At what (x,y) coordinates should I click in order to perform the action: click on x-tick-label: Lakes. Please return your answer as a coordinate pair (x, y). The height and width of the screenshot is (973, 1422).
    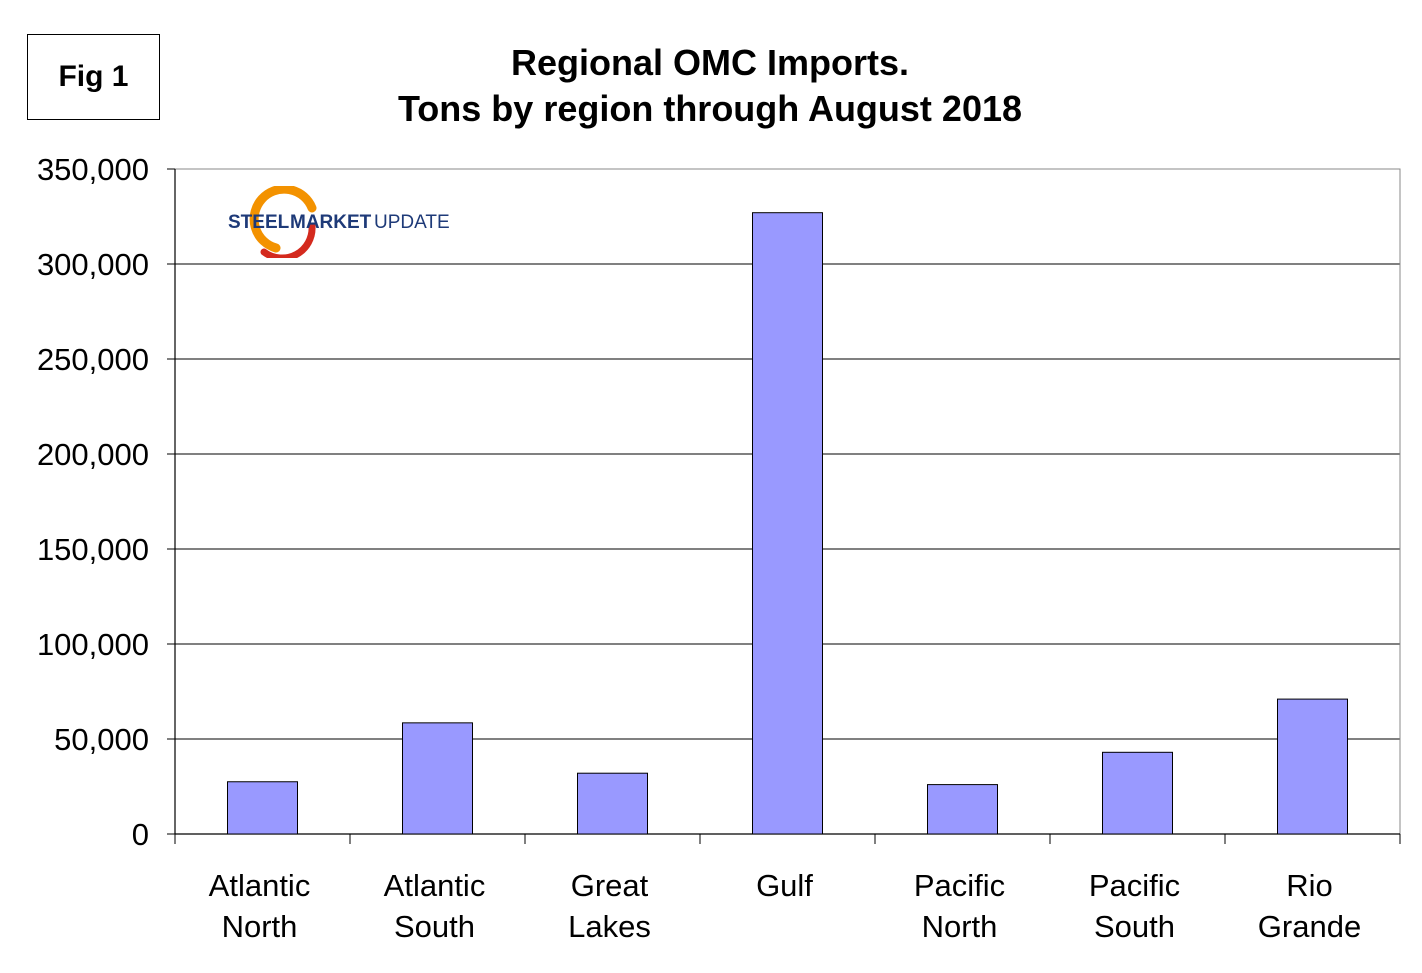
    Looking at the image, I should click on (609, 926).